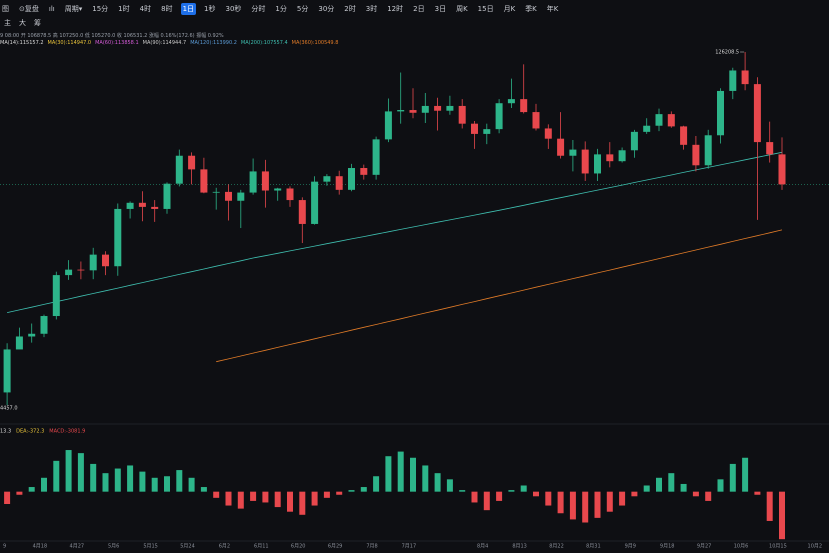 This screenshot has height=553, width=829. Describe the element at coordinates (315, 43) in the screenshot. I see `ma-legend-entry: MA(360):100549.8` at that location.